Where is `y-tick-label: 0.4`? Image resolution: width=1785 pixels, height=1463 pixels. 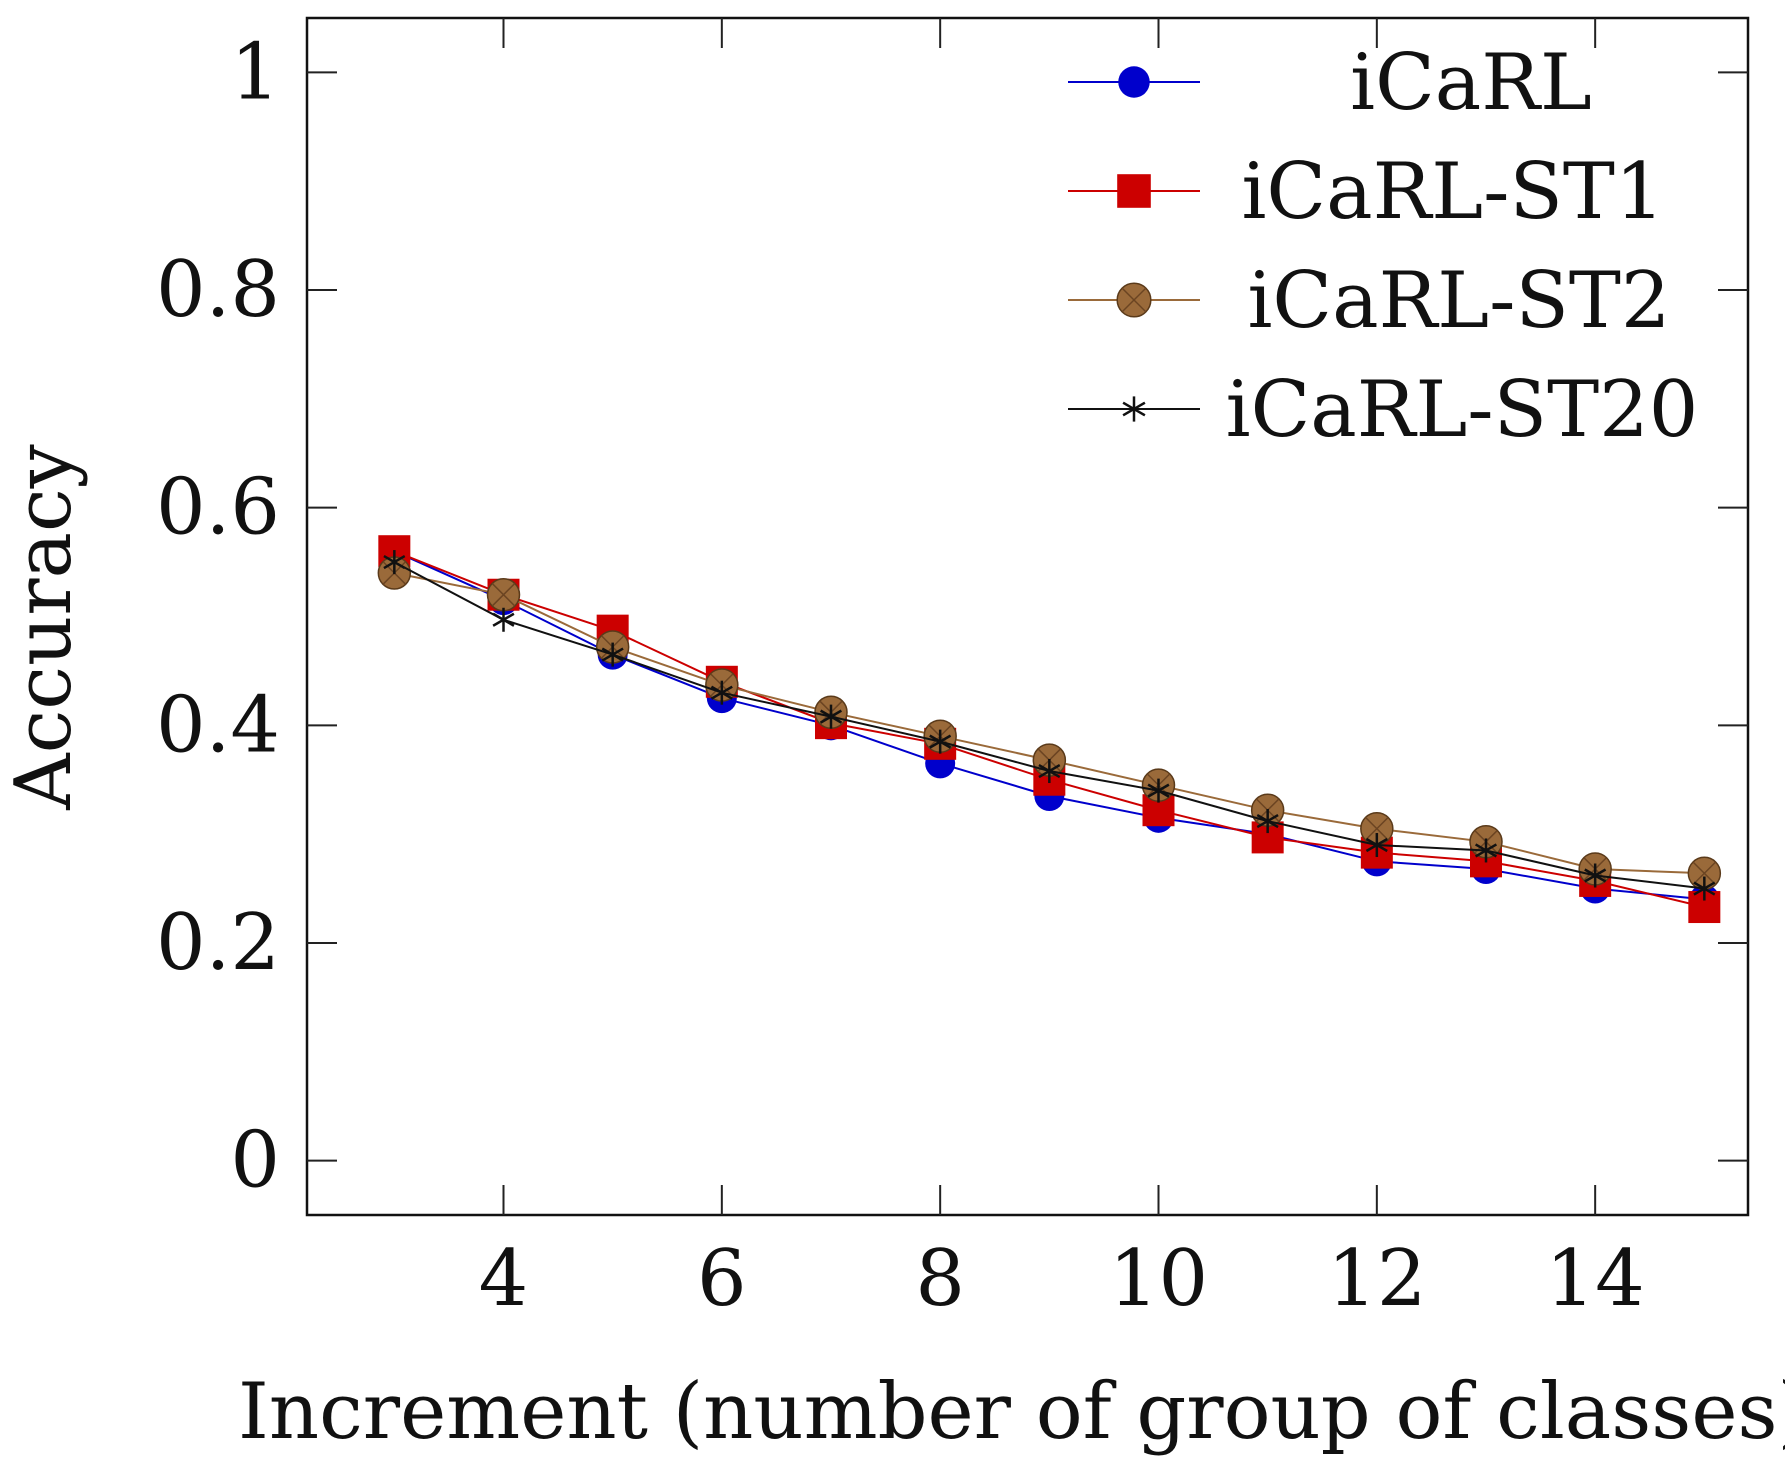
y-tick-label: 0.4 is located at coordinates (218, 725).